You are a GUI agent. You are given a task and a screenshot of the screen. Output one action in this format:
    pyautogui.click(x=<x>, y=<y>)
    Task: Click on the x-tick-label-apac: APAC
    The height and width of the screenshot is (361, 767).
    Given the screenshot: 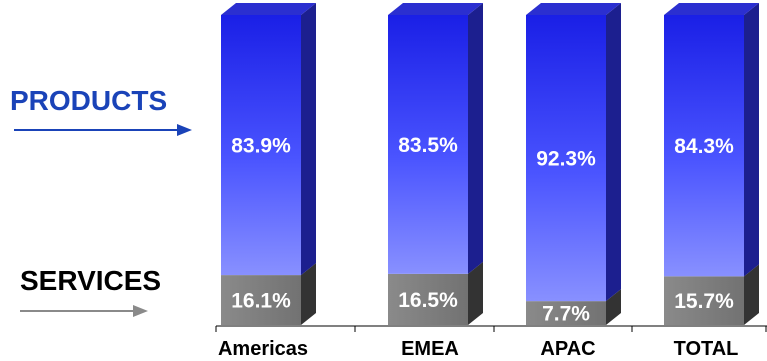 What is the action you would take?
    pyautogui.click(x=567, y=349)
    